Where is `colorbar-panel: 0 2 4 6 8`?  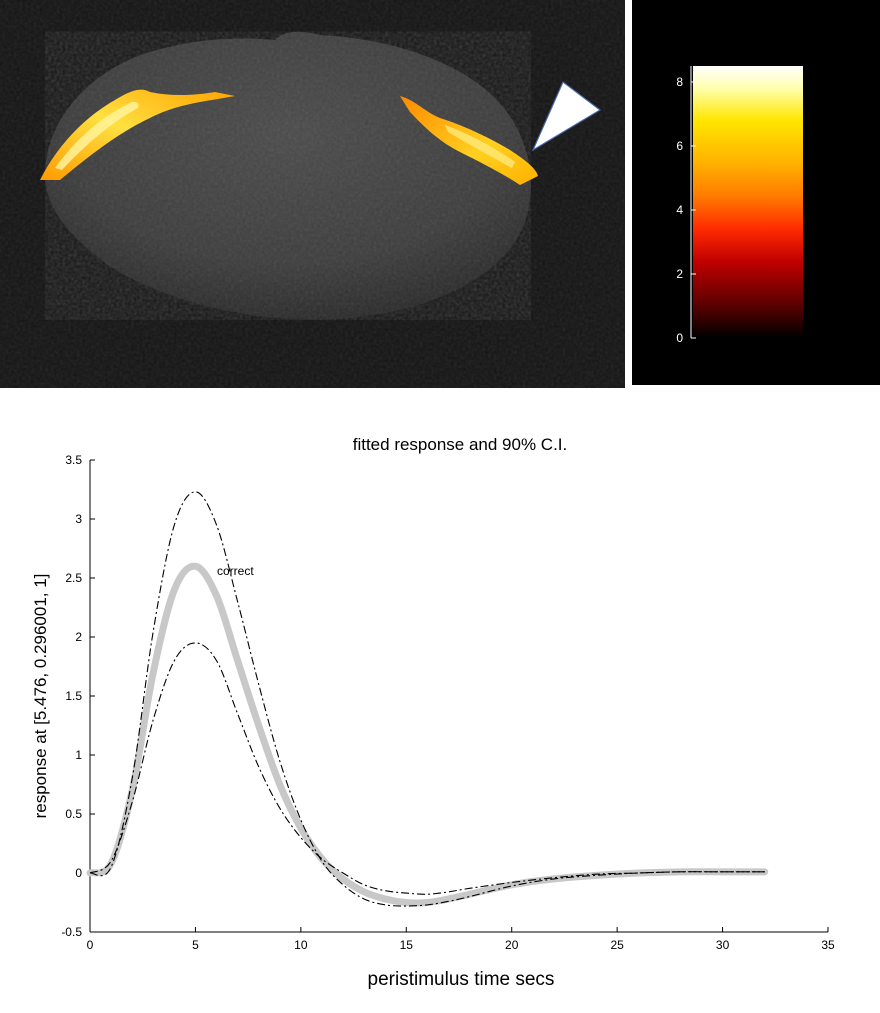
colorbar-panel: 0 2 4 6 8 is located at coordinates (756, 192).